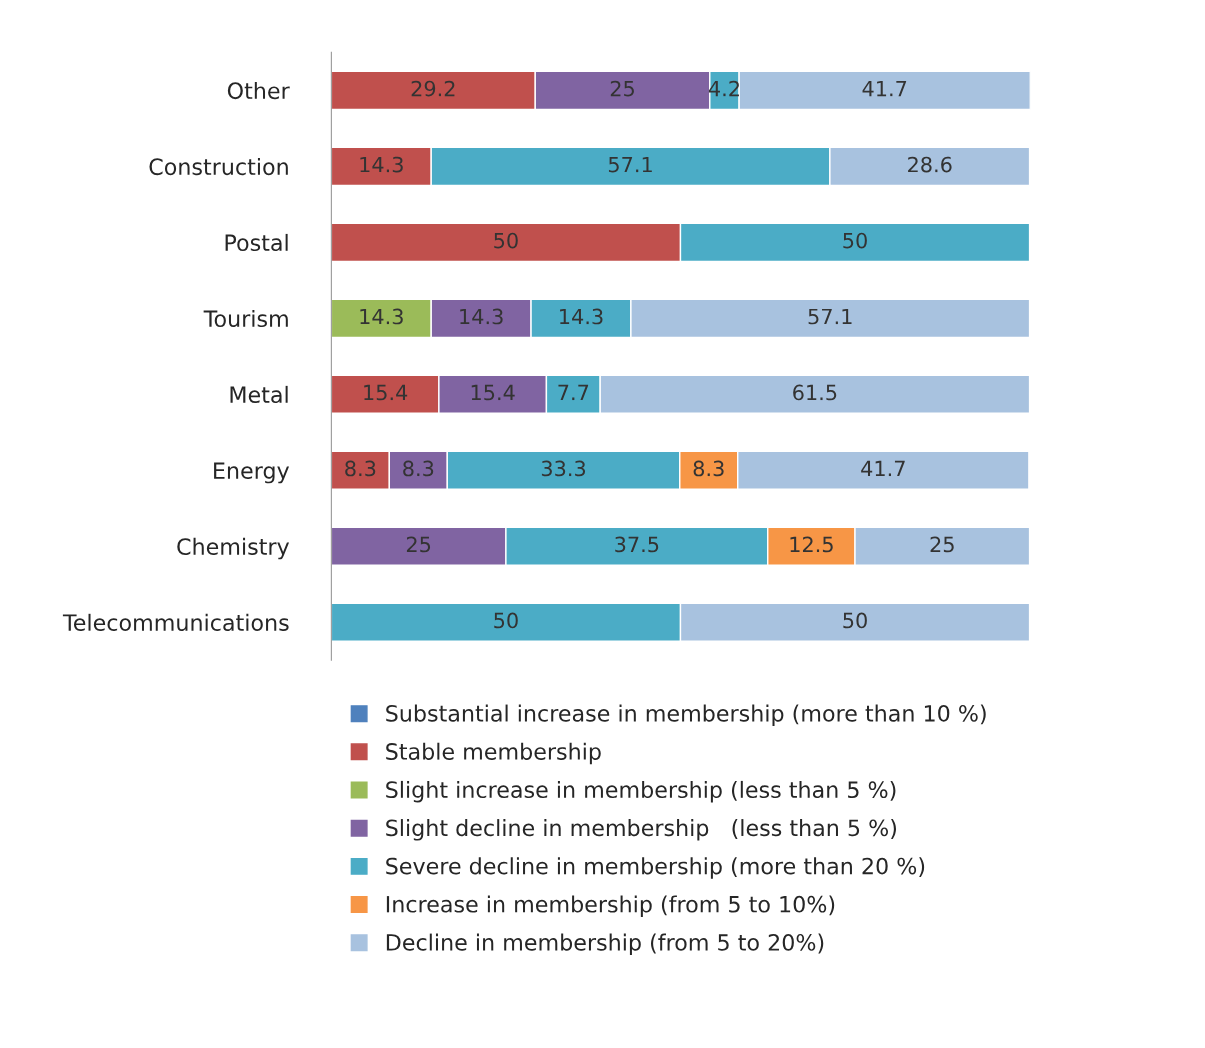 The height and width of the screenshot is (1048, 1205). What do you see at coordinates (218, 166) in the screenshot?
I see `y-tick-label: Construction` at bounding box center [218, 166].